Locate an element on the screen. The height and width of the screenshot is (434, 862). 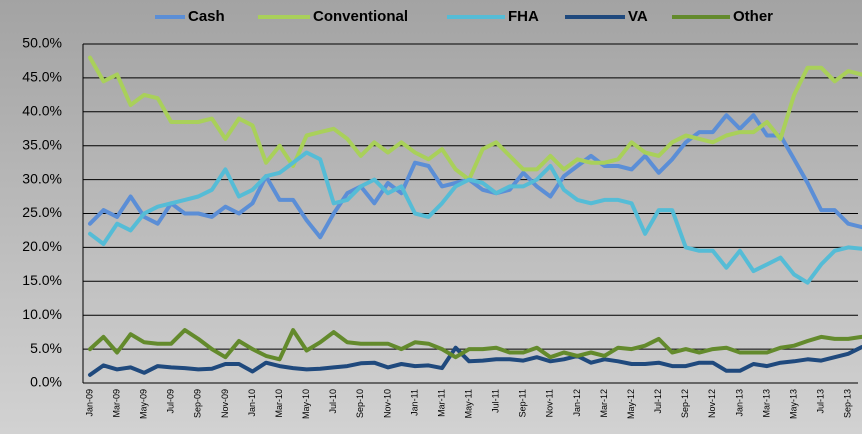
x-tick-label: Jan-13 is located at coordinates (739, 403).